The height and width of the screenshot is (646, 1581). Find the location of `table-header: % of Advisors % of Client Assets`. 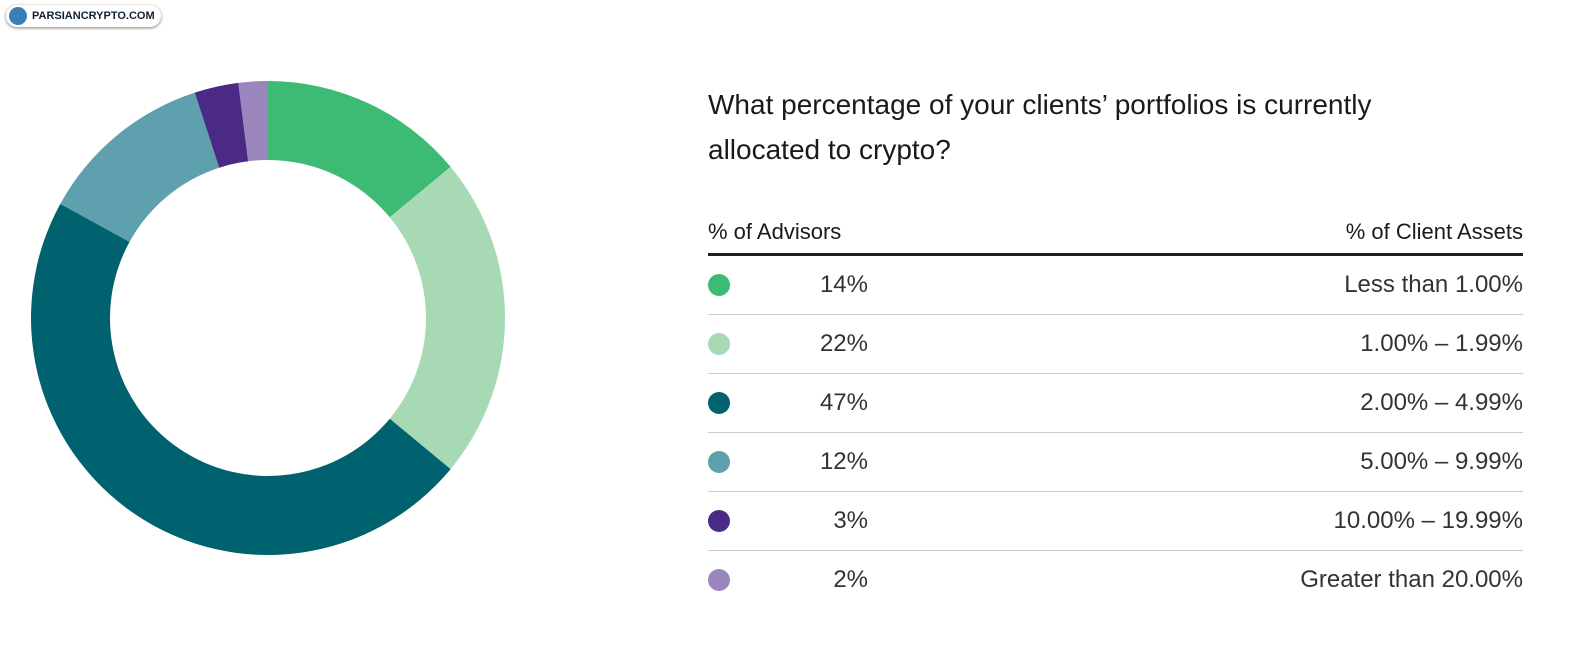

table-header: % of Advisors % of Client Assets is located at coordinates (1115, 234).